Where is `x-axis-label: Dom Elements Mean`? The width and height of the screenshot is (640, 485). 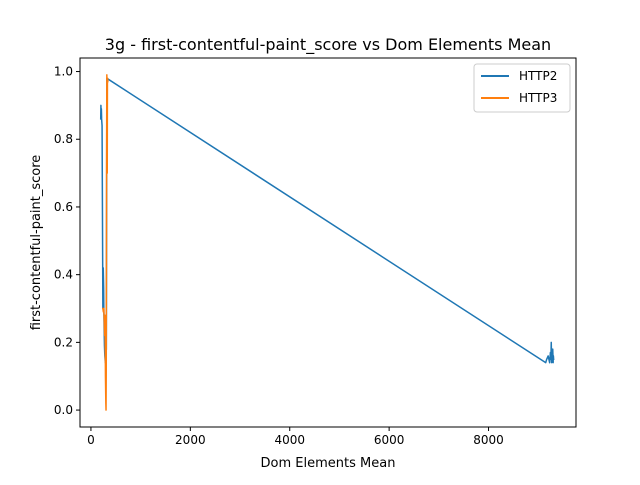 x-axis-label: Dom Elements Mean is located at coordinates (328, 463).